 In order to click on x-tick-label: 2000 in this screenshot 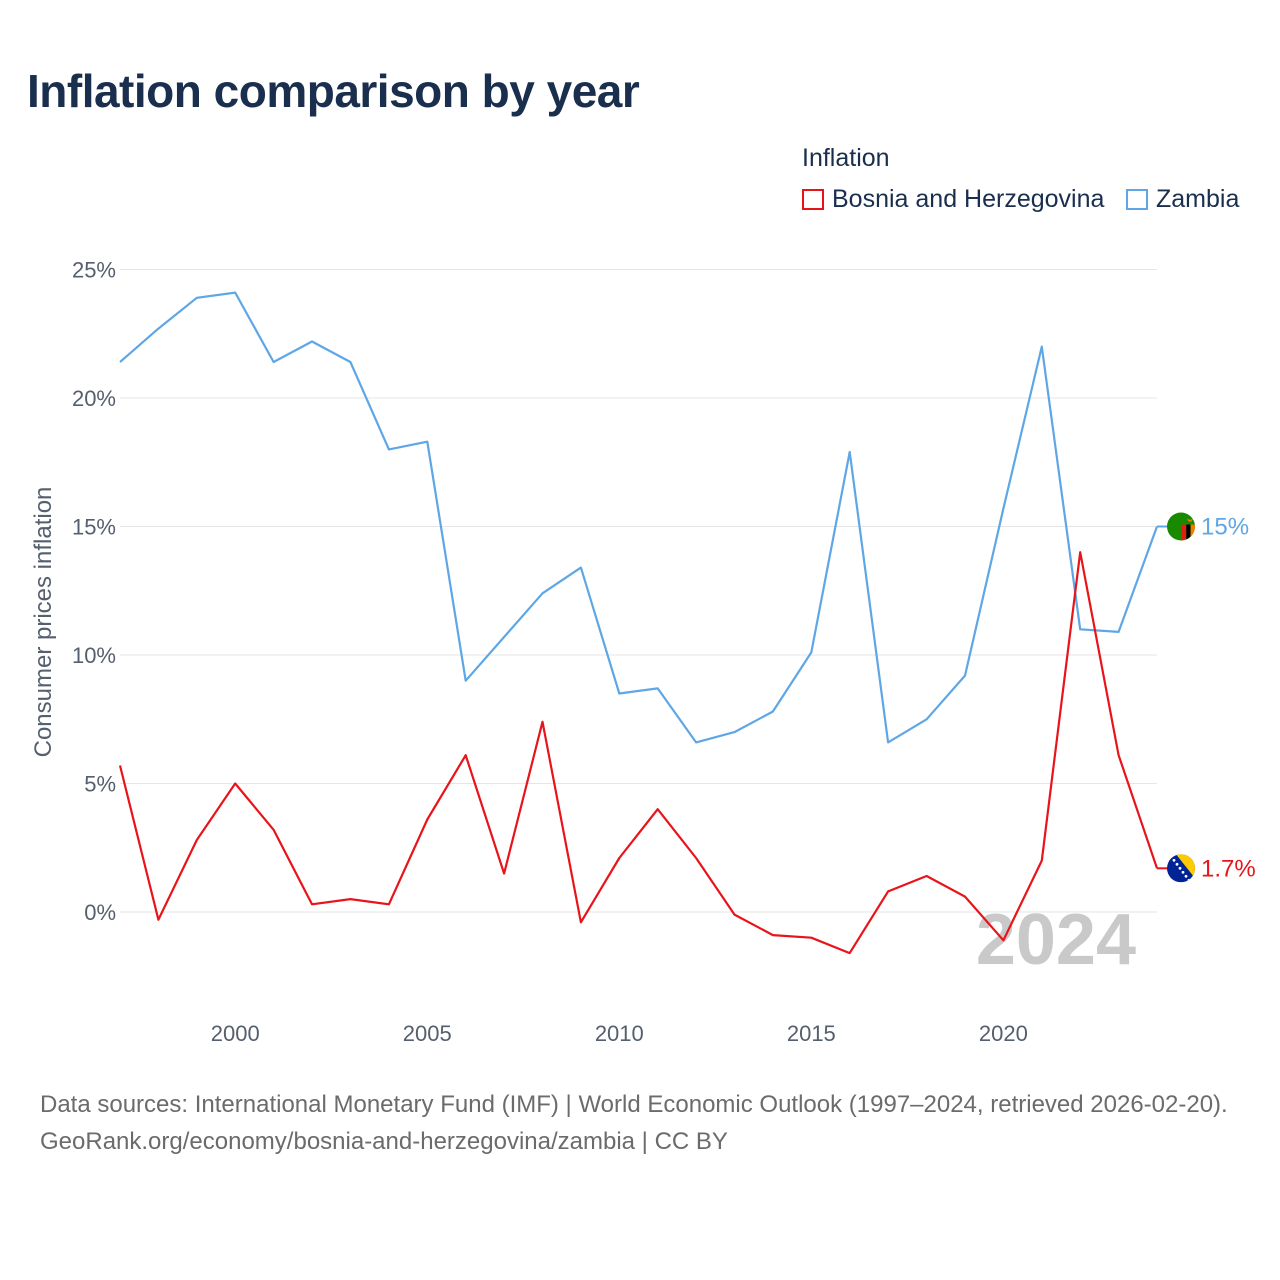, I will do `click(235, 1033)`.